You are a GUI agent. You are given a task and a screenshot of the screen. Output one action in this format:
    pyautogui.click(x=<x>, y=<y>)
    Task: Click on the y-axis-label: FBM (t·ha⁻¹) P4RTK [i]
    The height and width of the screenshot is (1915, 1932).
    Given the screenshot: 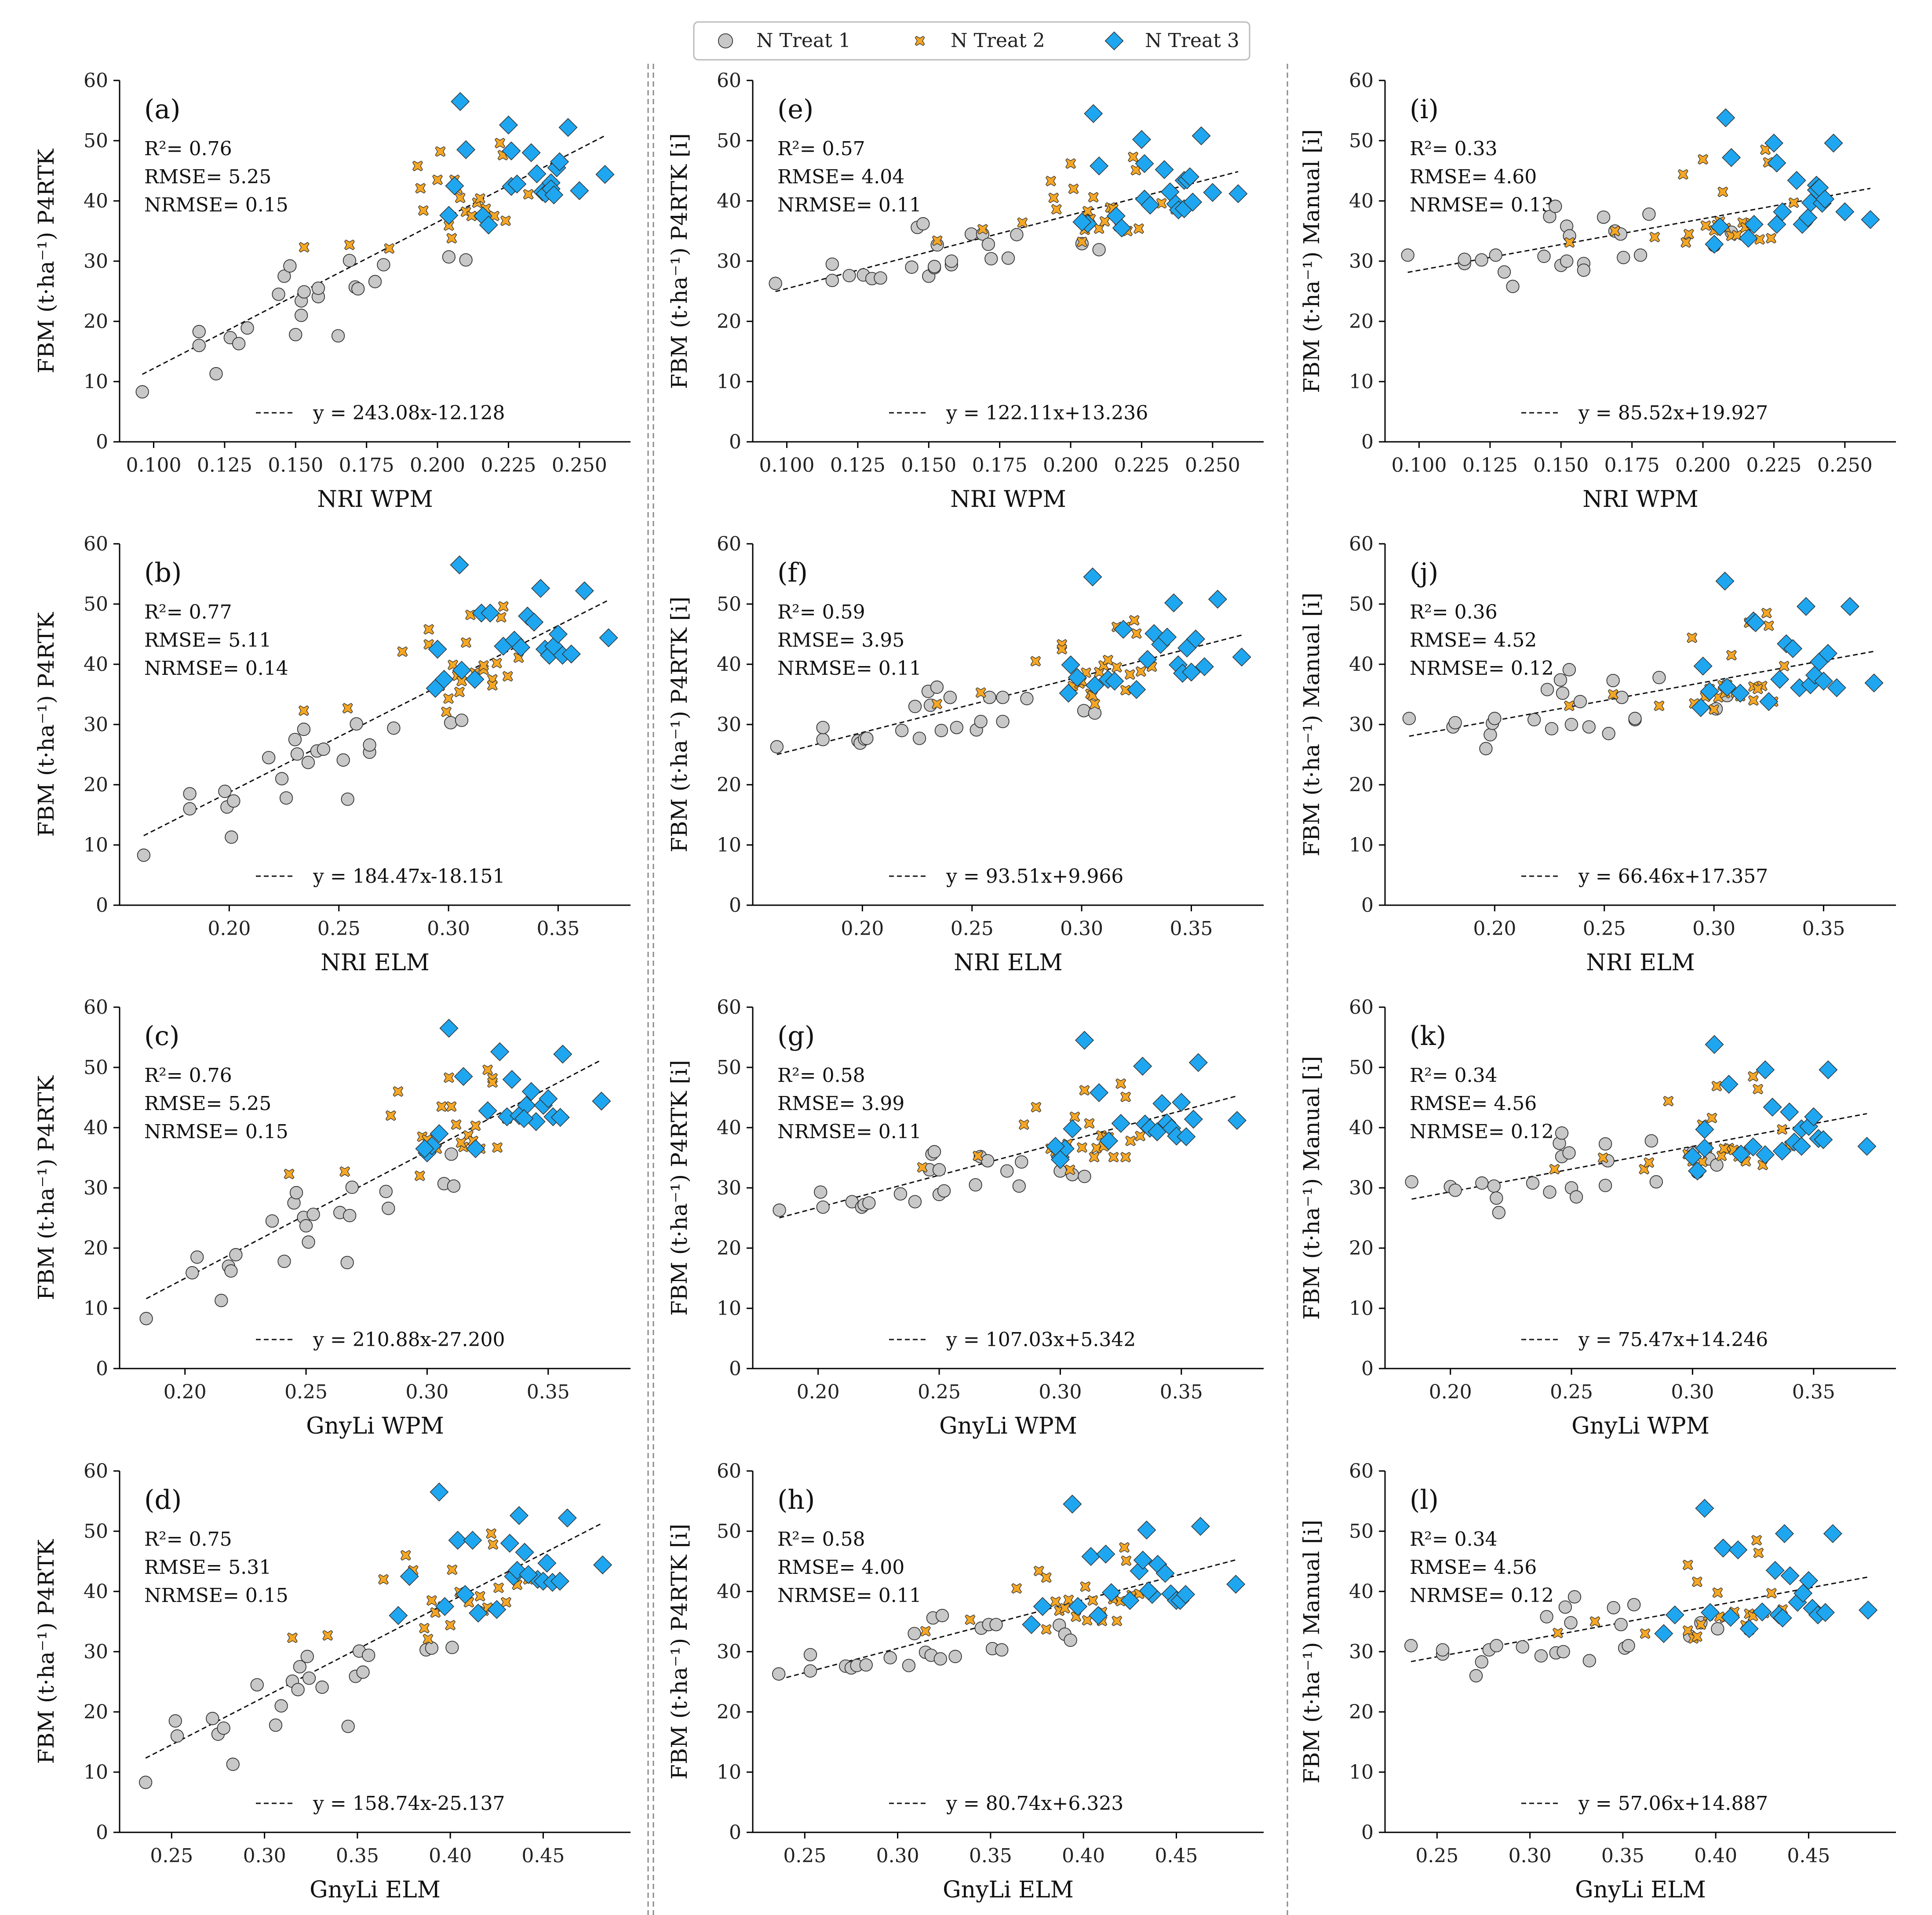 What is the action you would take?
    pyautogui.click(x=680, y=724)
    